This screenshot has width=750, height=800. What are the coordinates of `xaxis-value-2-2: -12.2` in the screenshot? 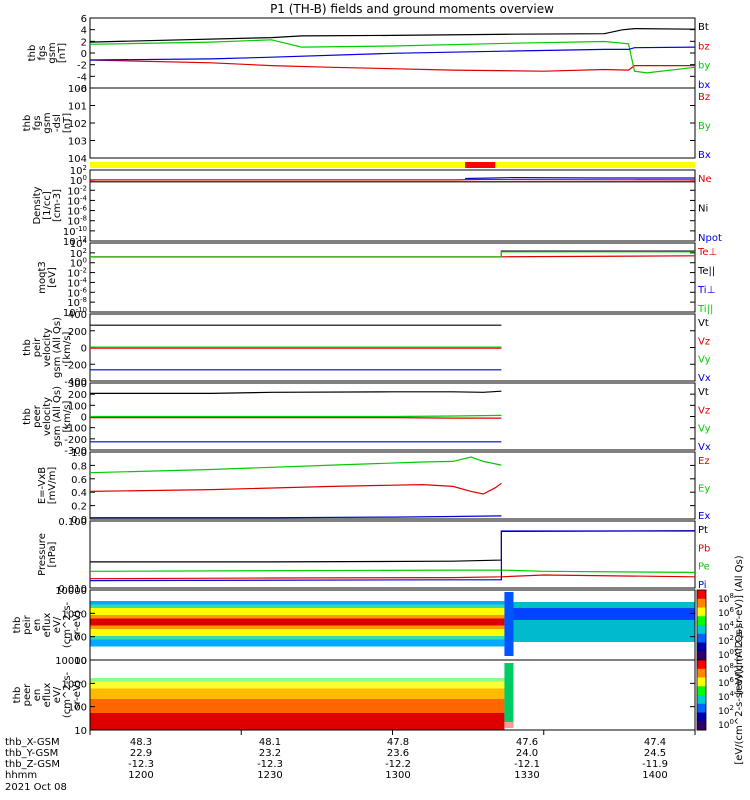 It's located at (398, 764).